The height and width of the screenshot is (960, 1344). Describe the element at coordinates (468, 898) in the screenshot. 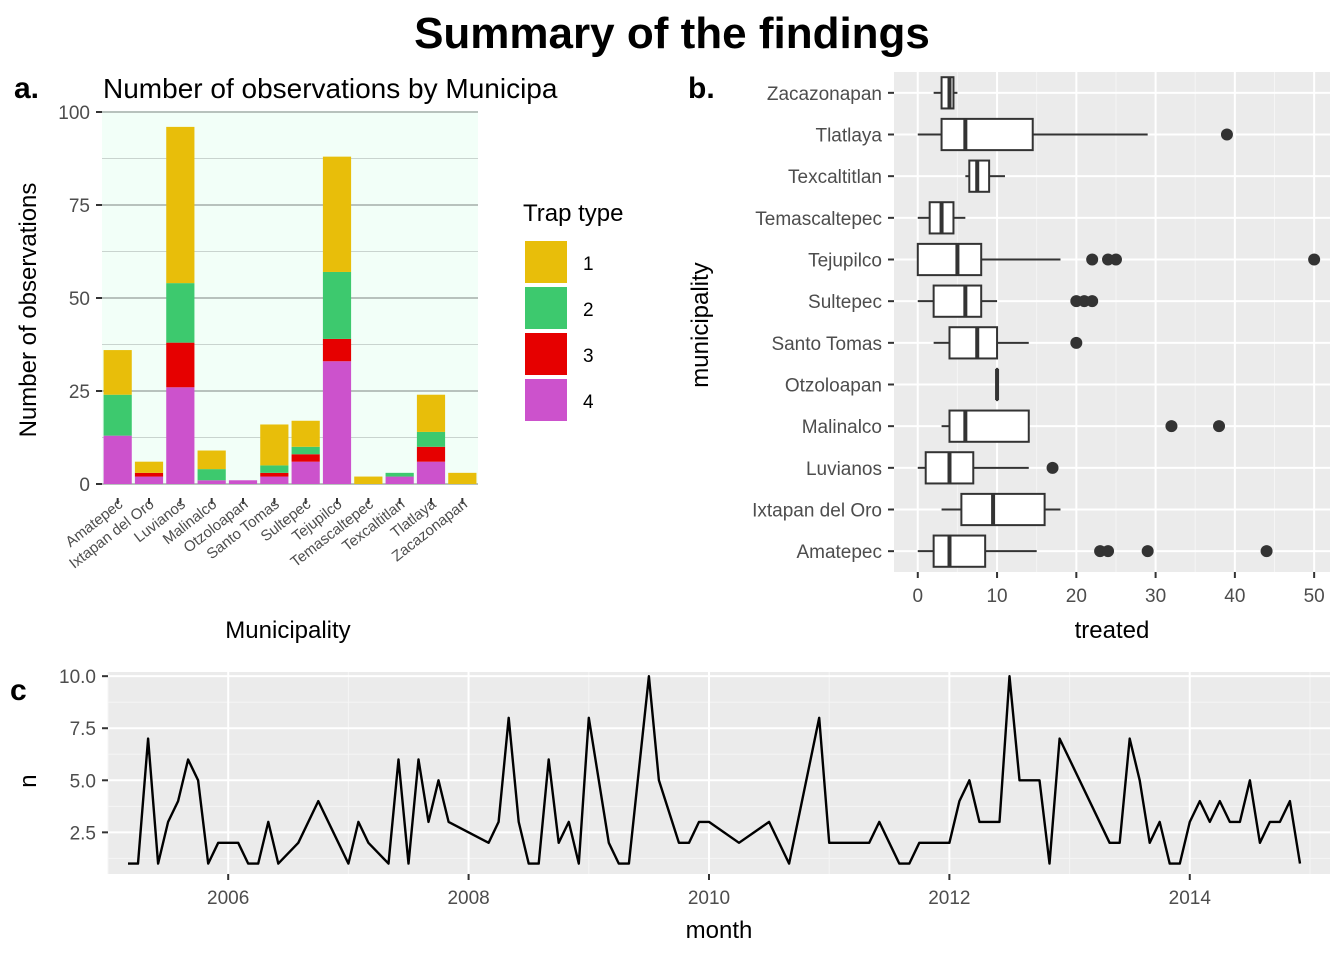

I see `x-tick-label: 2008` at that location.